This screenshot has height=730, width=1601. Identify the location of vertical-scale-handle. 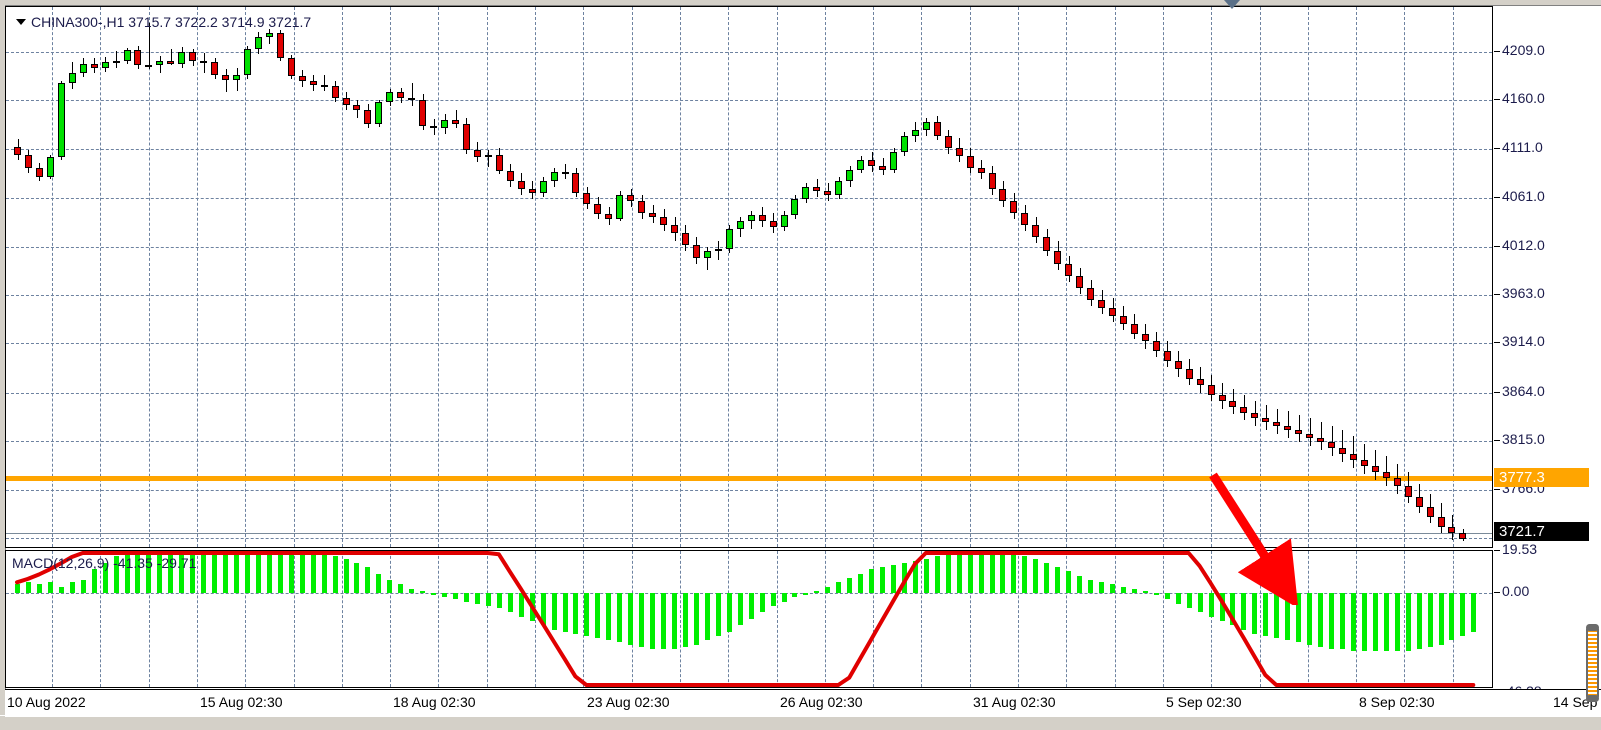
(1592, 663).